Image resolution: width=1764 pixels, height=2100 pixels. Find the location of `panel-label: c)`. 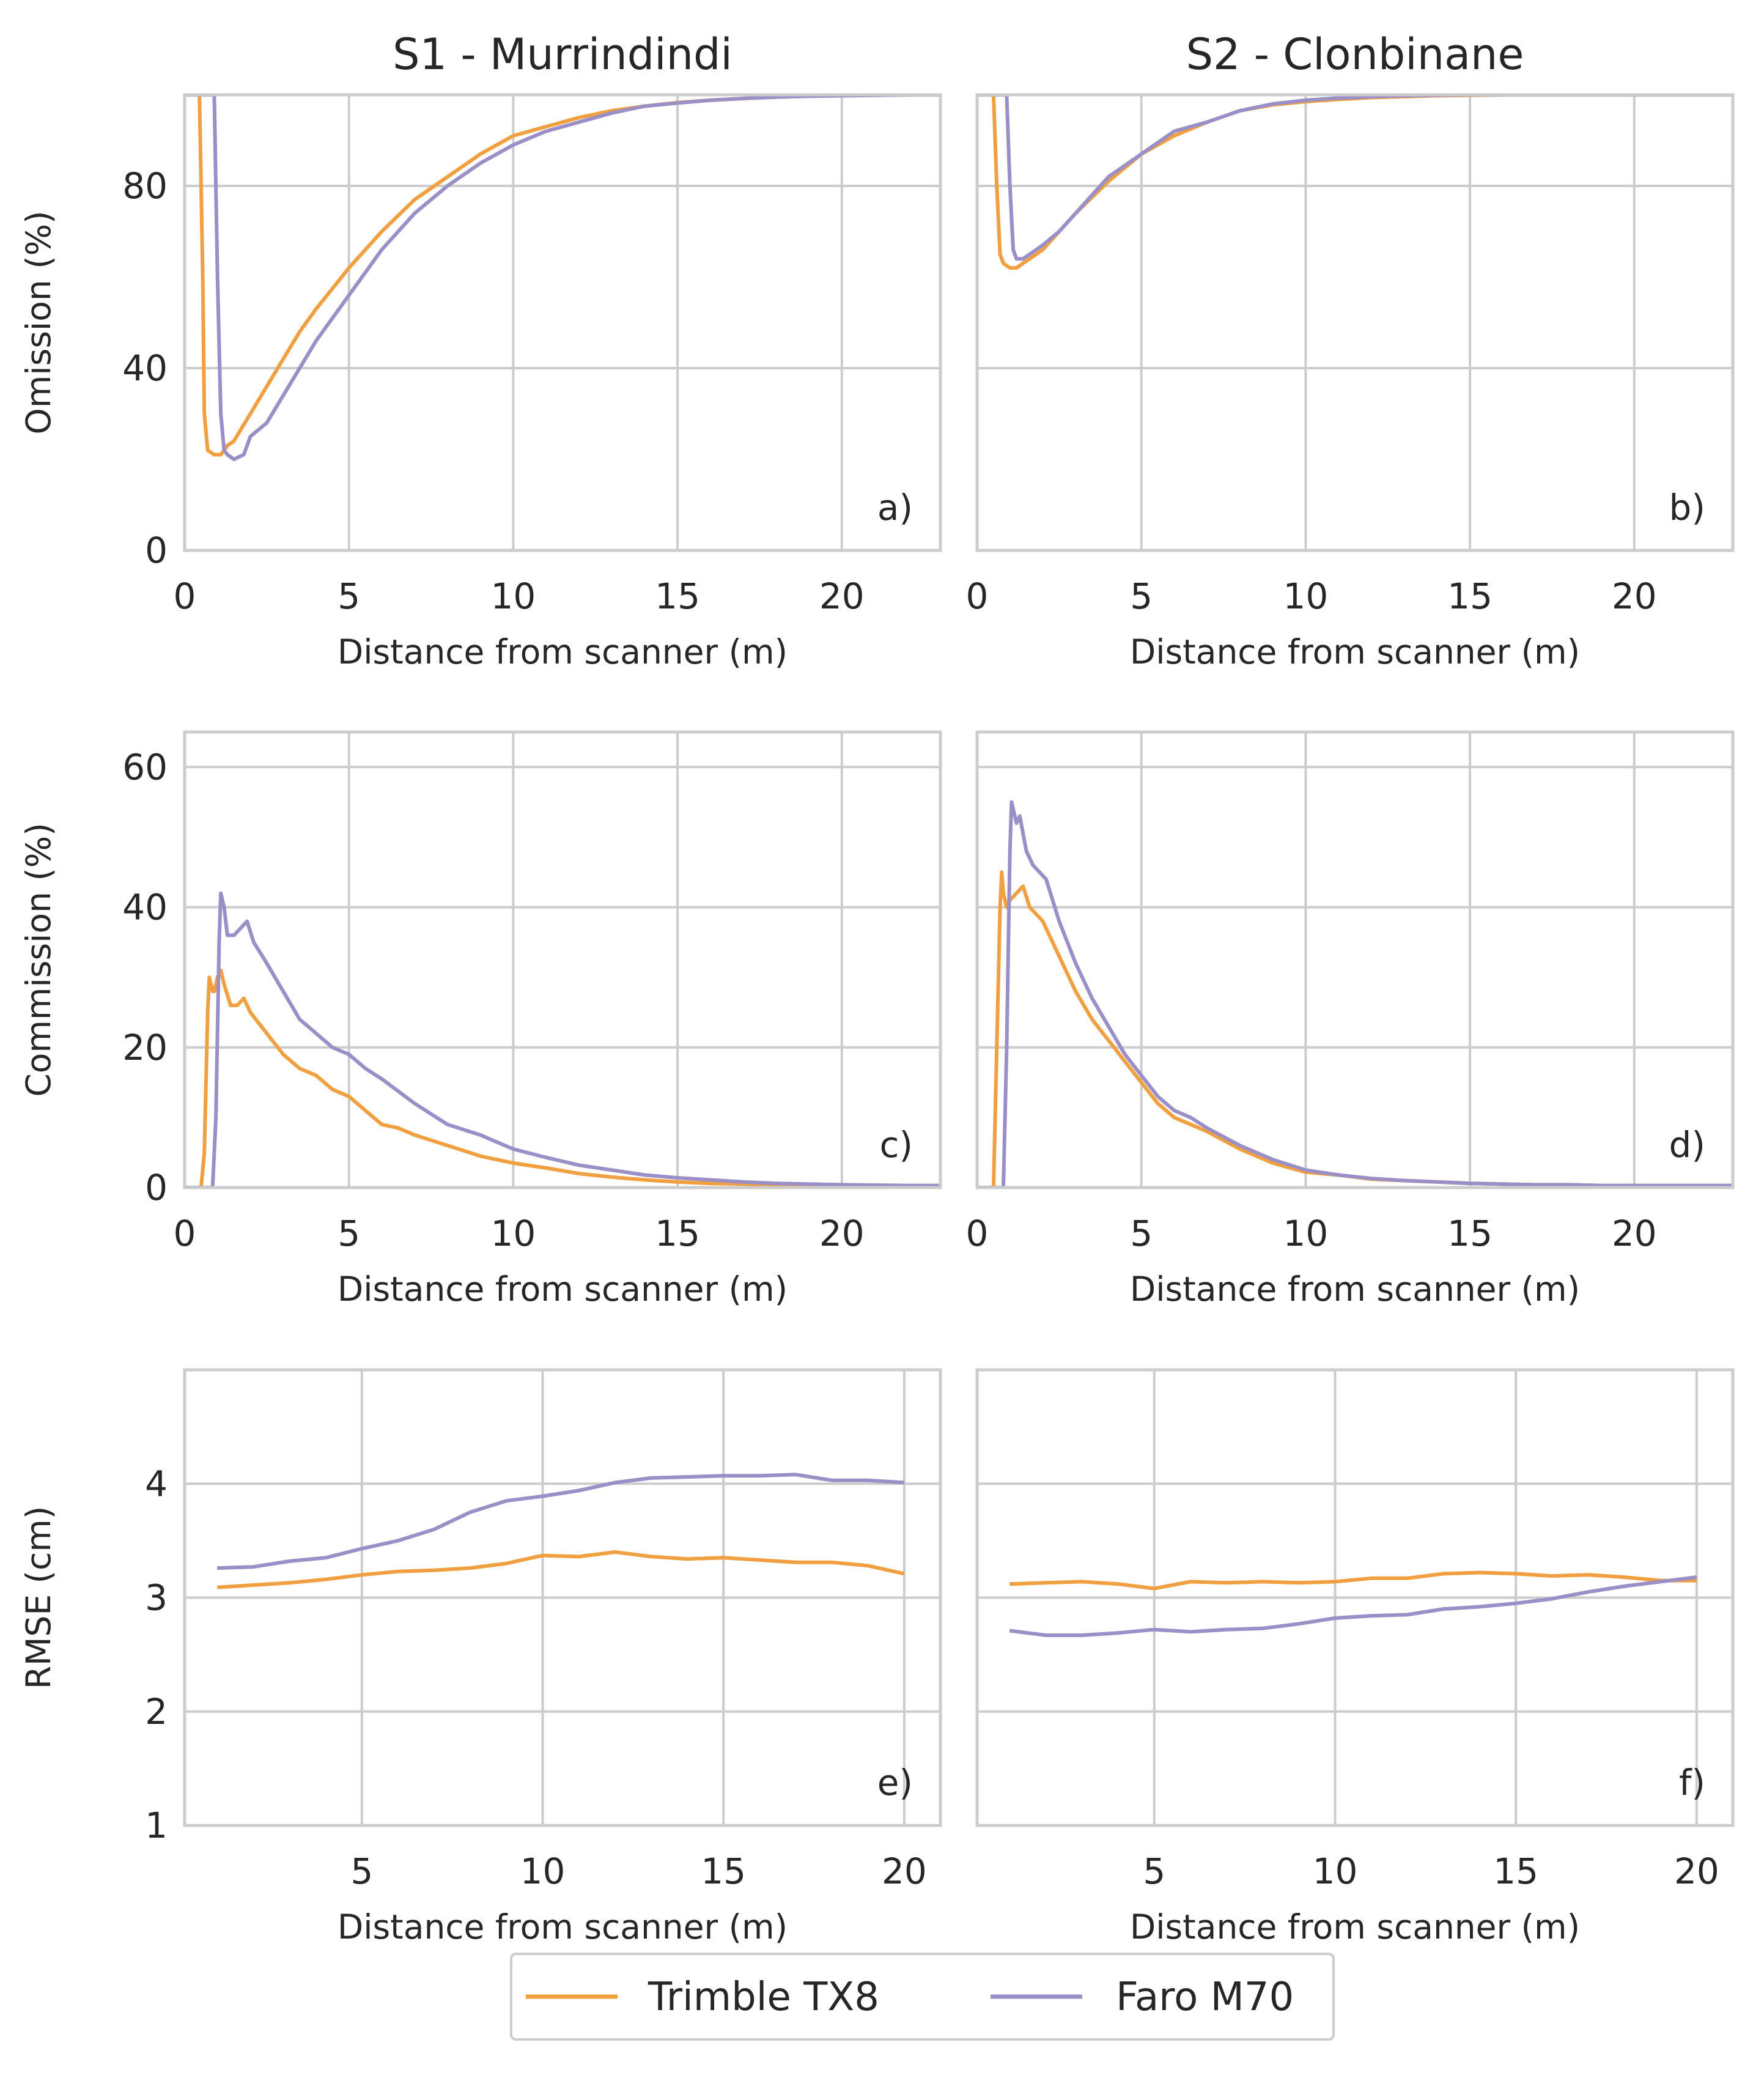

panel-label: c) is located at coordinates (896, 1145).